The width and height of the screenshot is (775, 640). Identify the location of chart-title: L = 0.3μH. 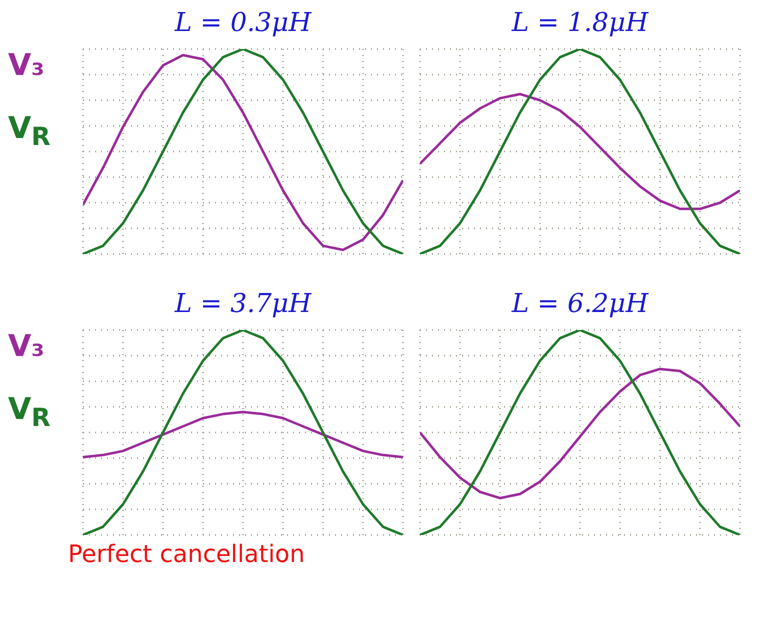
(243, 24).